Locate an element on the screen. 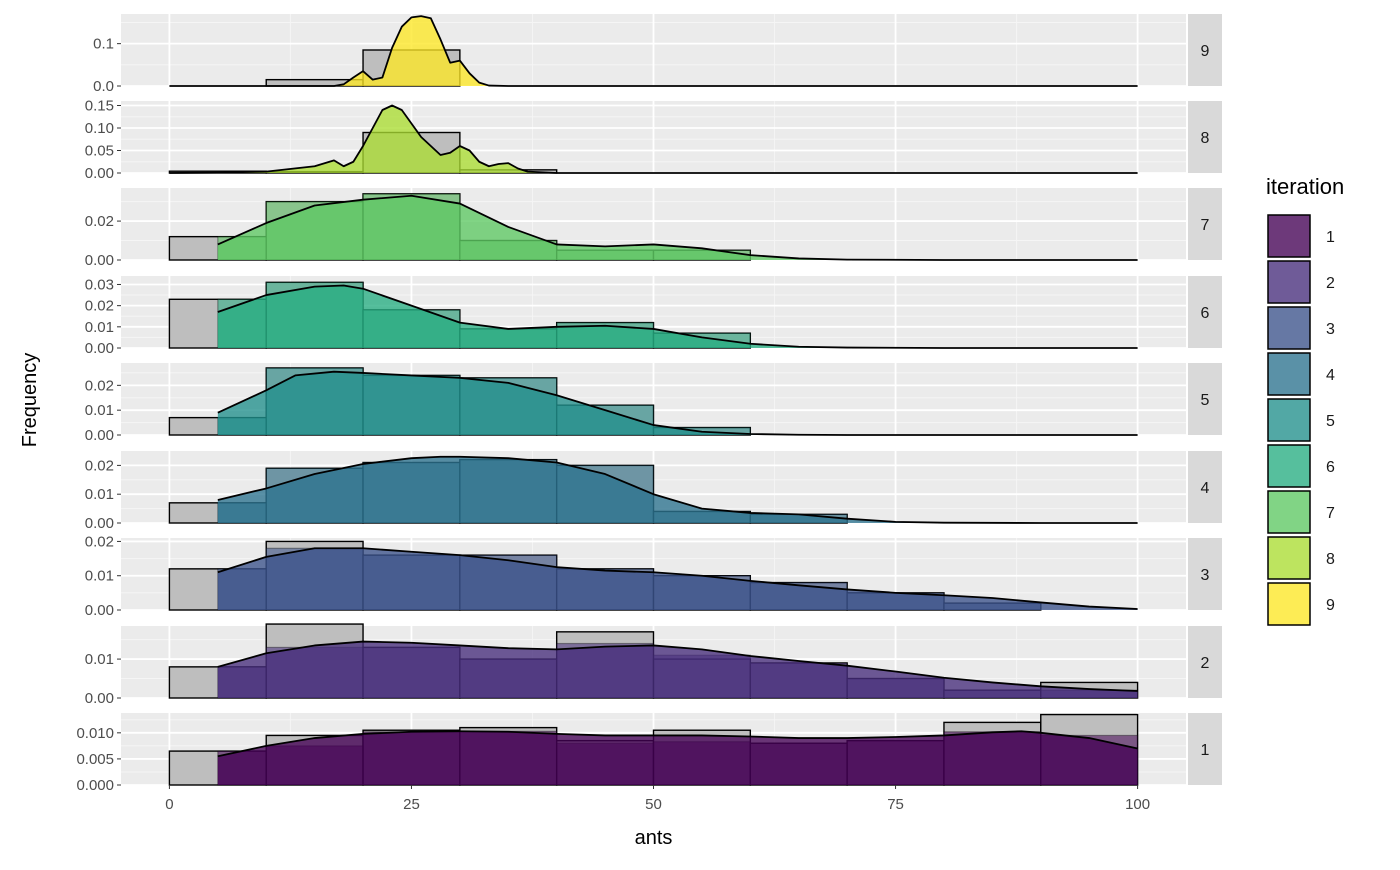  legend-label: 6 is located at coordinates (1330, 467).